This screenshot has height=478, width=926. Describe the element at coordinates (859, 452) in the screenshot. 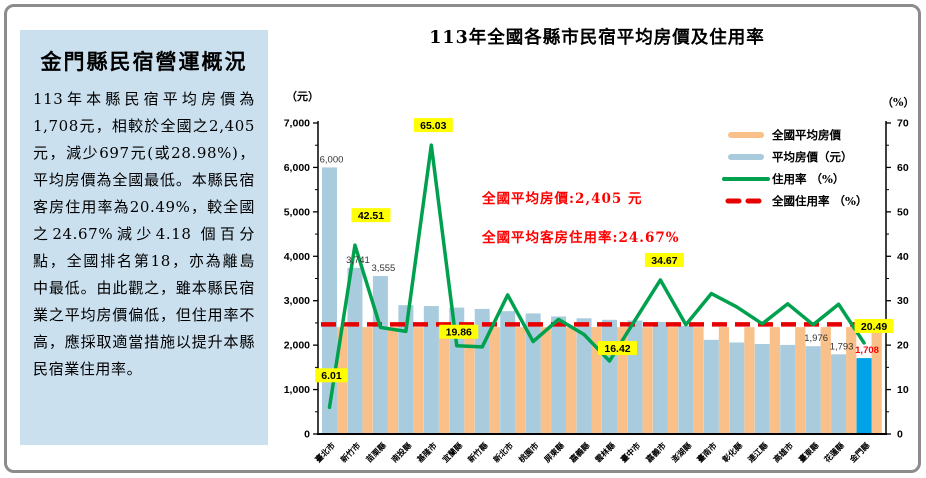

I see `svg-text: 金門縣` at that location.